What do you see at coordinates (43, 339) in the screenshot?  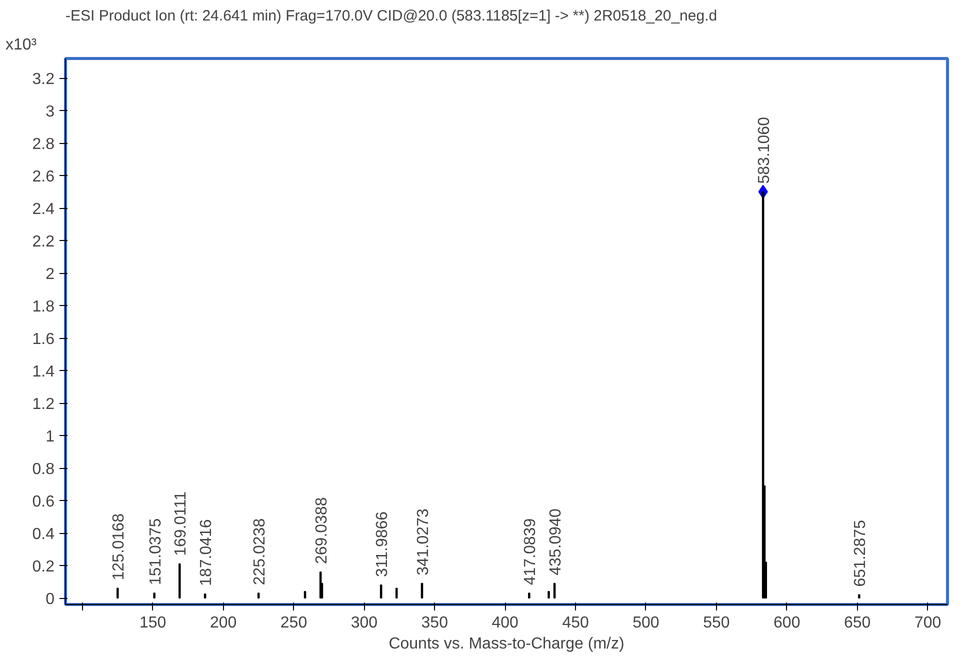 I see `y-tick-label: 1.6` at bounding box center [43, 339].